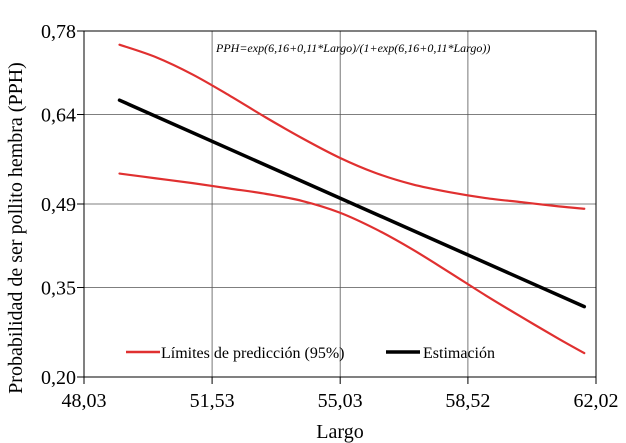 This screenshot has height=443, width=626. What do you see at coordinates (58, 116) in the screenshot?
I see `y-tick-label: 0,64` at bounding box center [58, 116].